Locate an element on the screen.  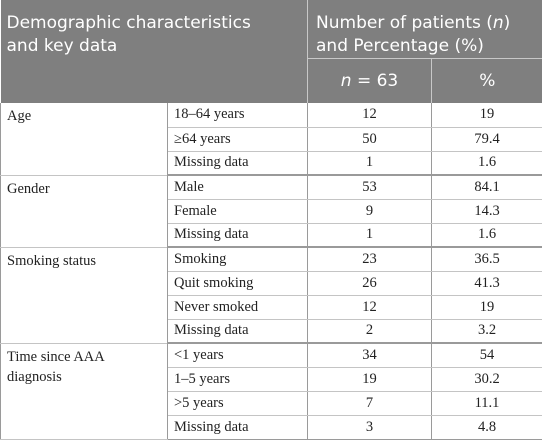
count-cell: 50 is located at coordinates (370, 139).